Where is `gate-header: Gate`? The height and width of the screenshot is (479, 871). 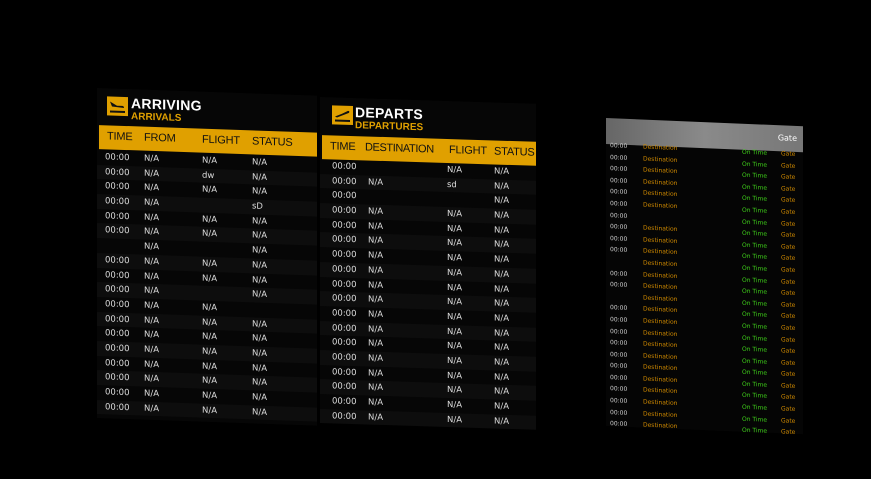
gate-header: Gate is located at coordinates (787, 138).